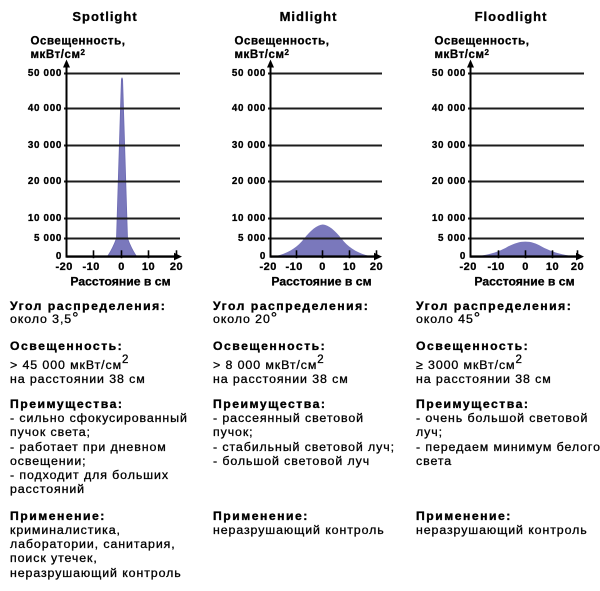 The image size is (600, 591). Describe the element at coordinates (309, 16) in the screenshot. I see `svg-text: Midlight` at that location.